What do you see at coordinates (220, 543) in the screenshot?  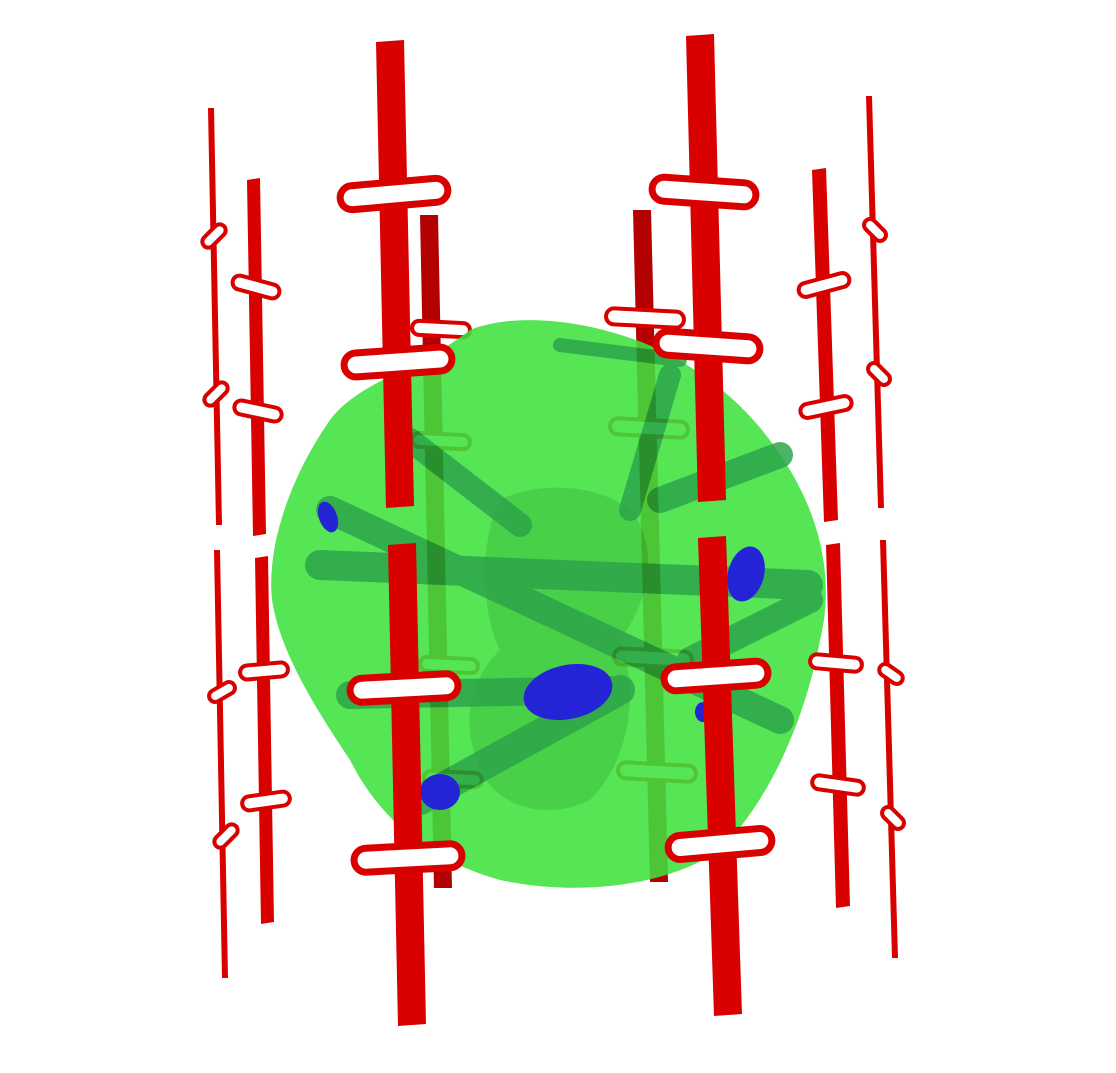 I see `rod-outer-left` at bounding box center [220, 543].